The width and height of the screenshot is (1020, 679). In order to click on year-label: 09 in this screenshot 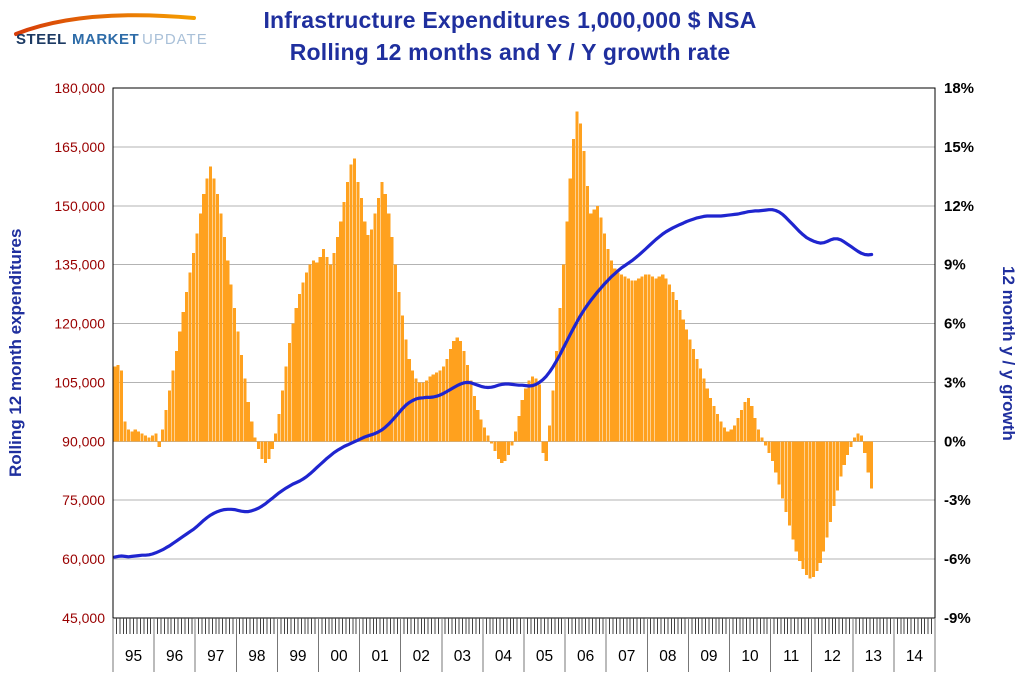, I will do `click(708, 656)`.